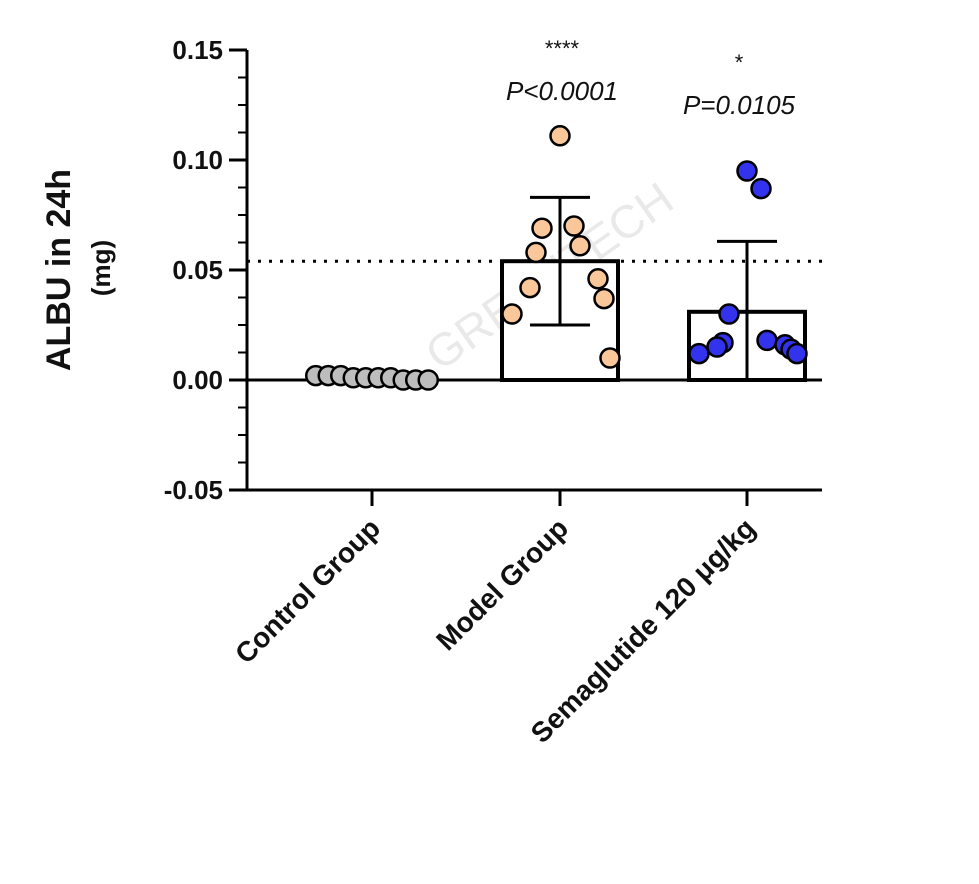 Image resolution: width=979 pixels, height=884 pixels. What do you see at coordinates (502, 584) in the screenshot?
I see `x-category-label: Model Group` at bounding box center [502, 584].